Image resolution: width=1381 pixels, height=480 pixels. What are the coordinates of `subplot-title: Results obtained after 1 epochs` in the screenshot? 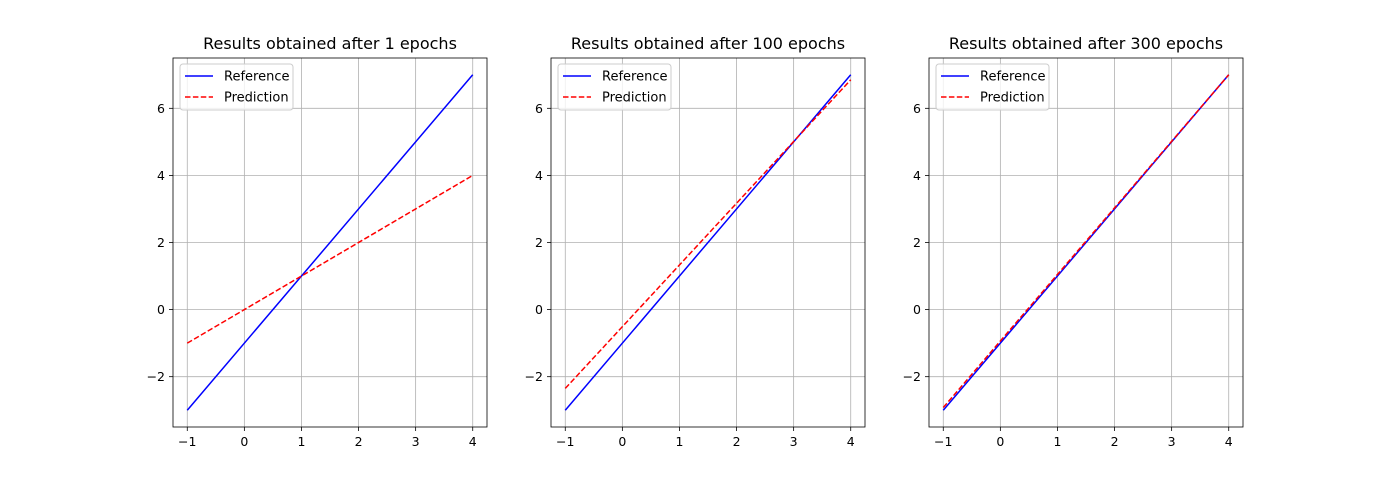 It's located at (330, 43).